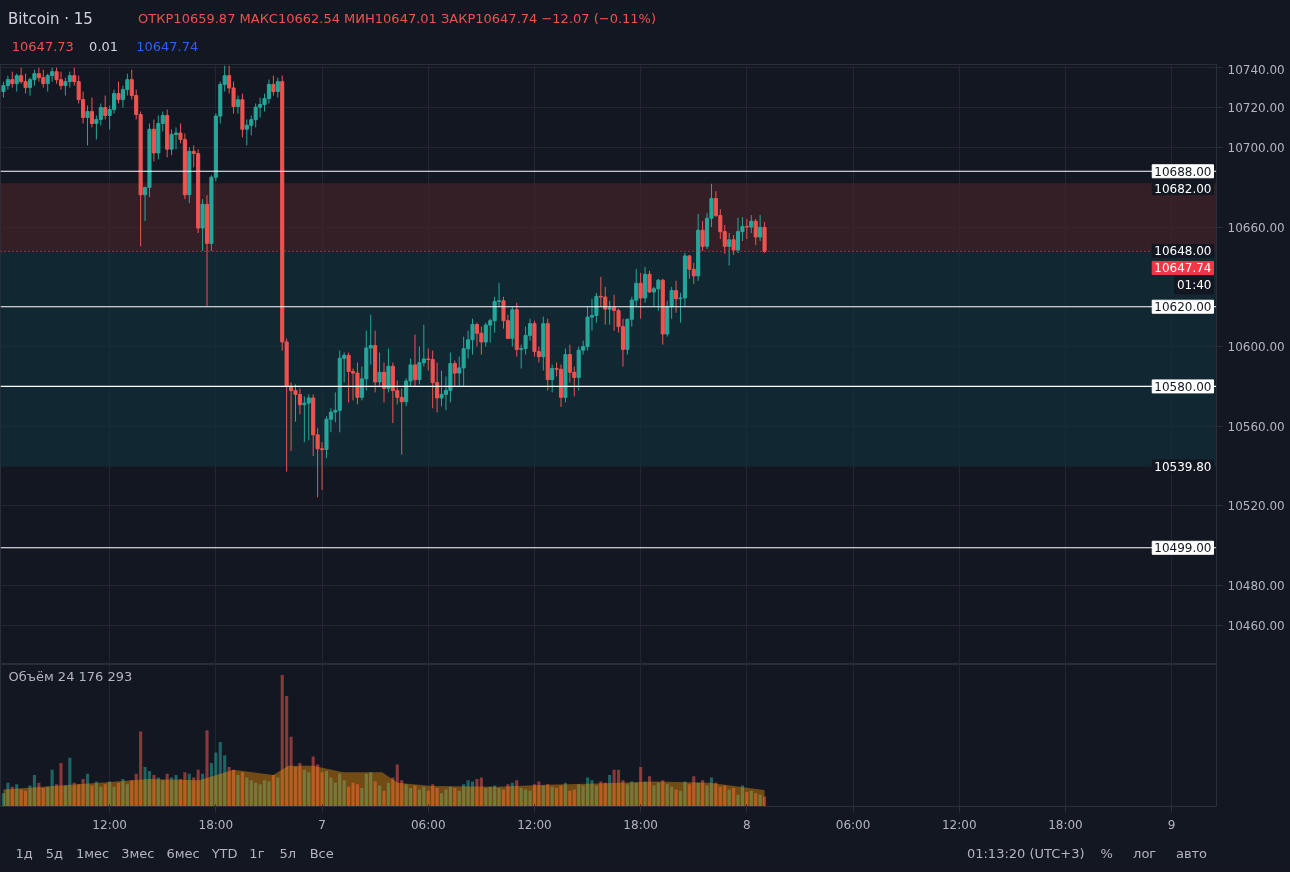  Describe the element at coordinates (1171, 824) in the screenshot. I see `x-tick-label: 9` at that location.